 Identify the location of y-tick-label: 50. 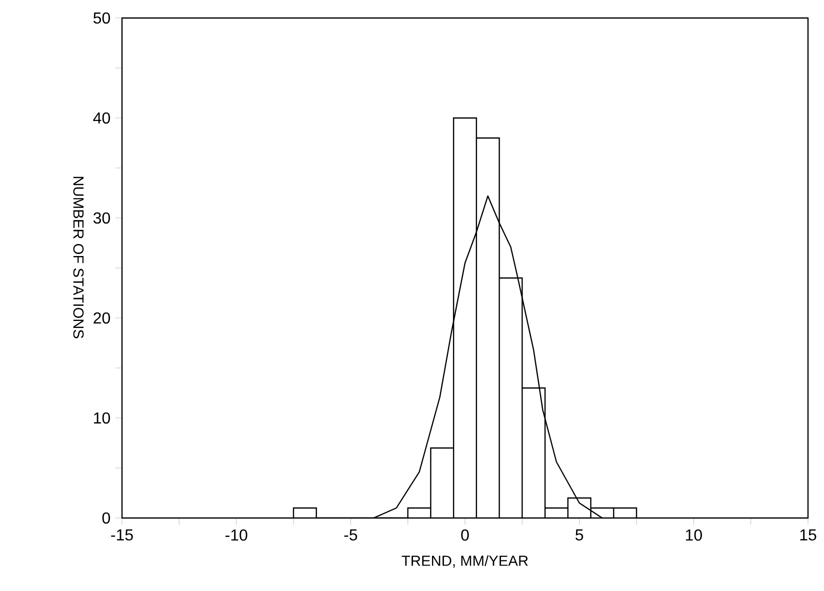
(101, 18).